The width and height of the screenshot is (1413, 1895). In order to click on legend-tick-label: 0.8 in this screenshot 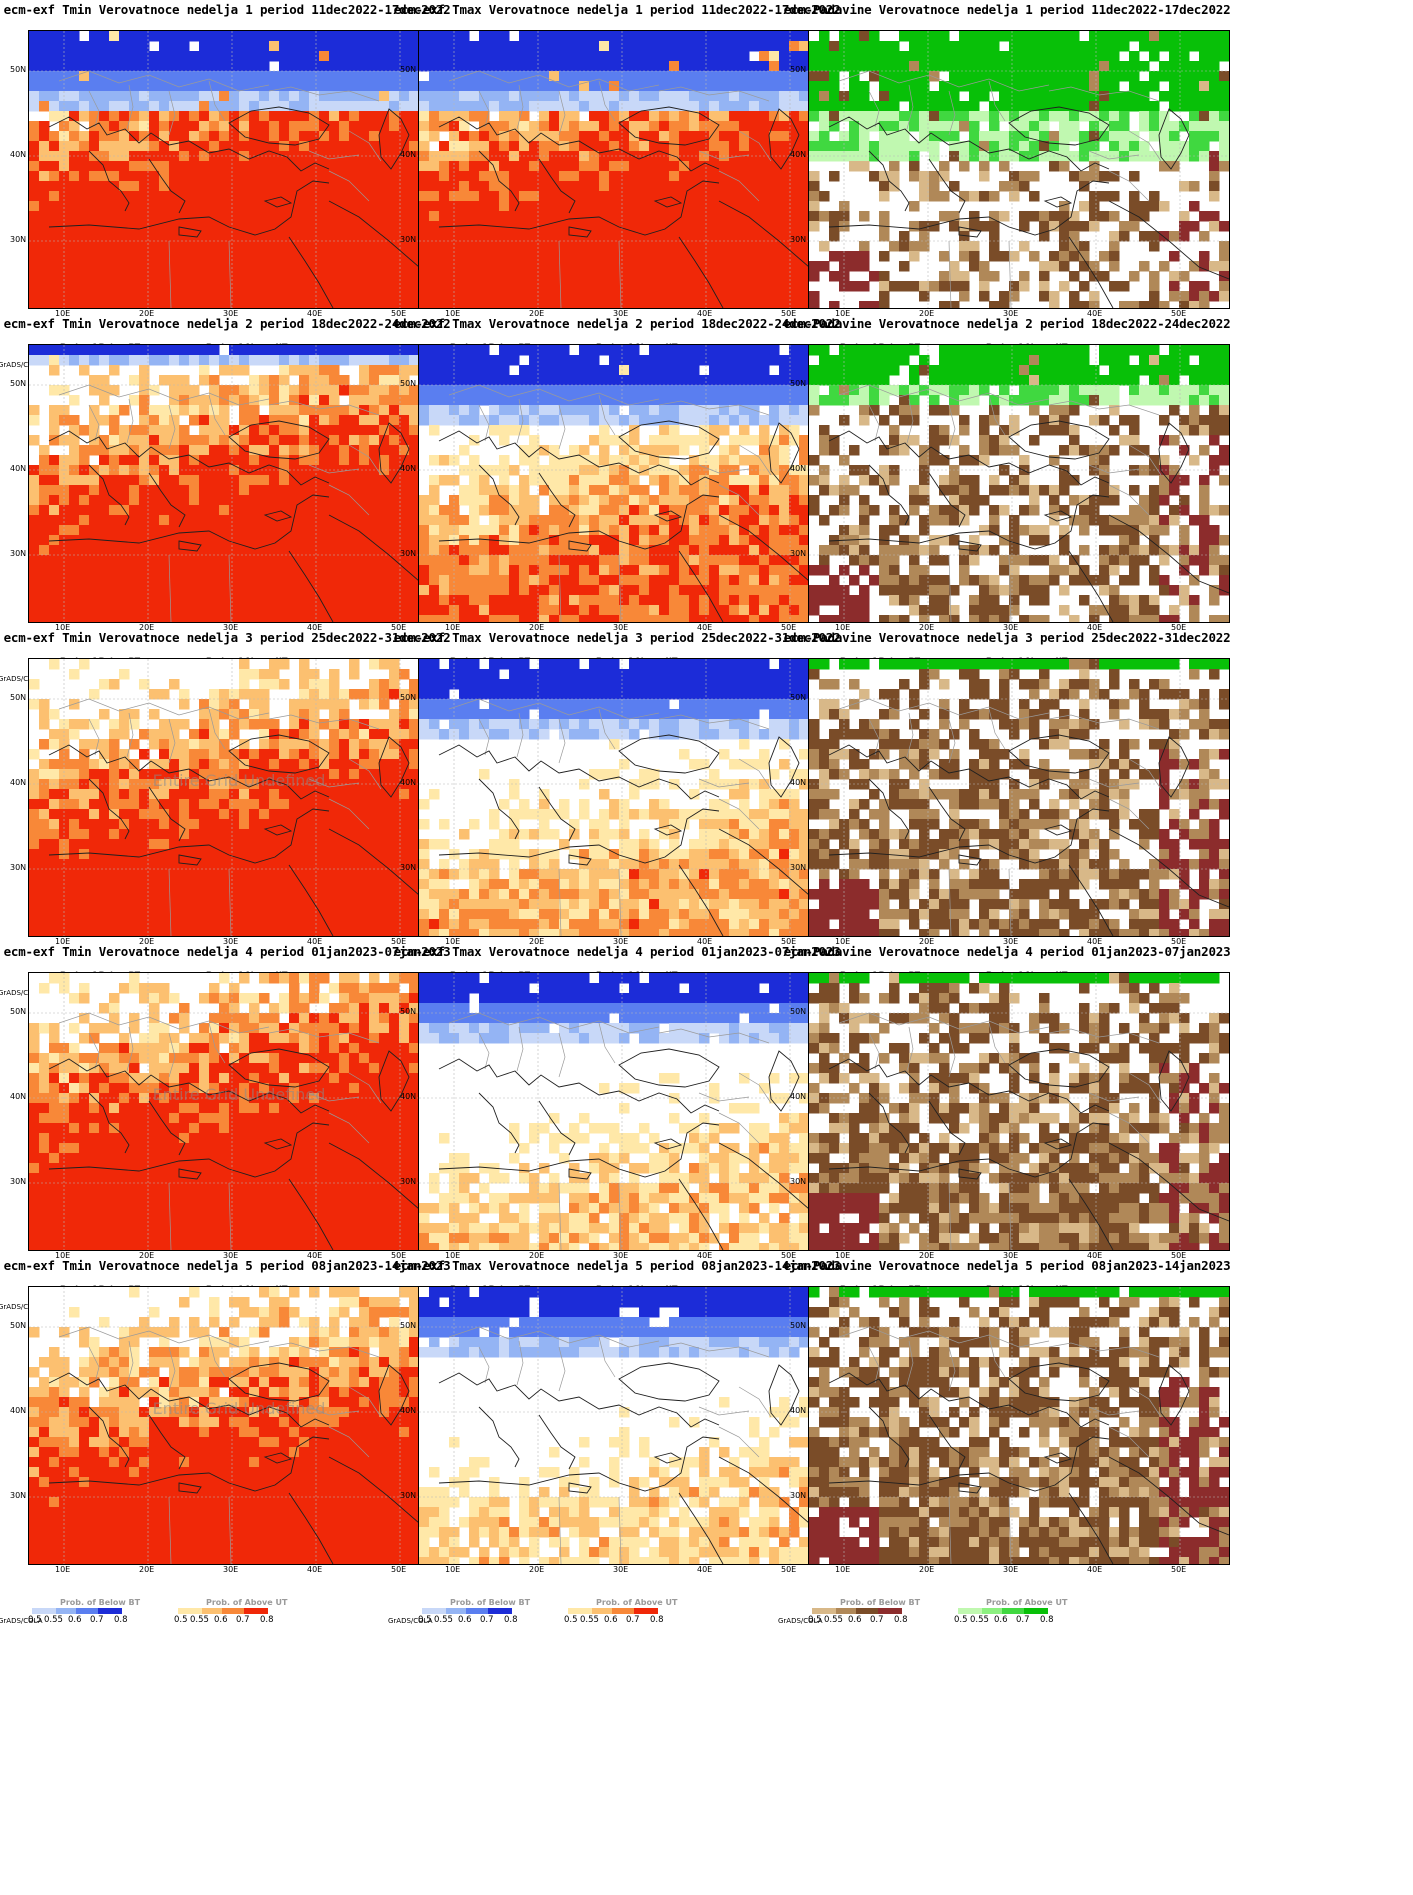, I will do `click(1047, 1620)`.